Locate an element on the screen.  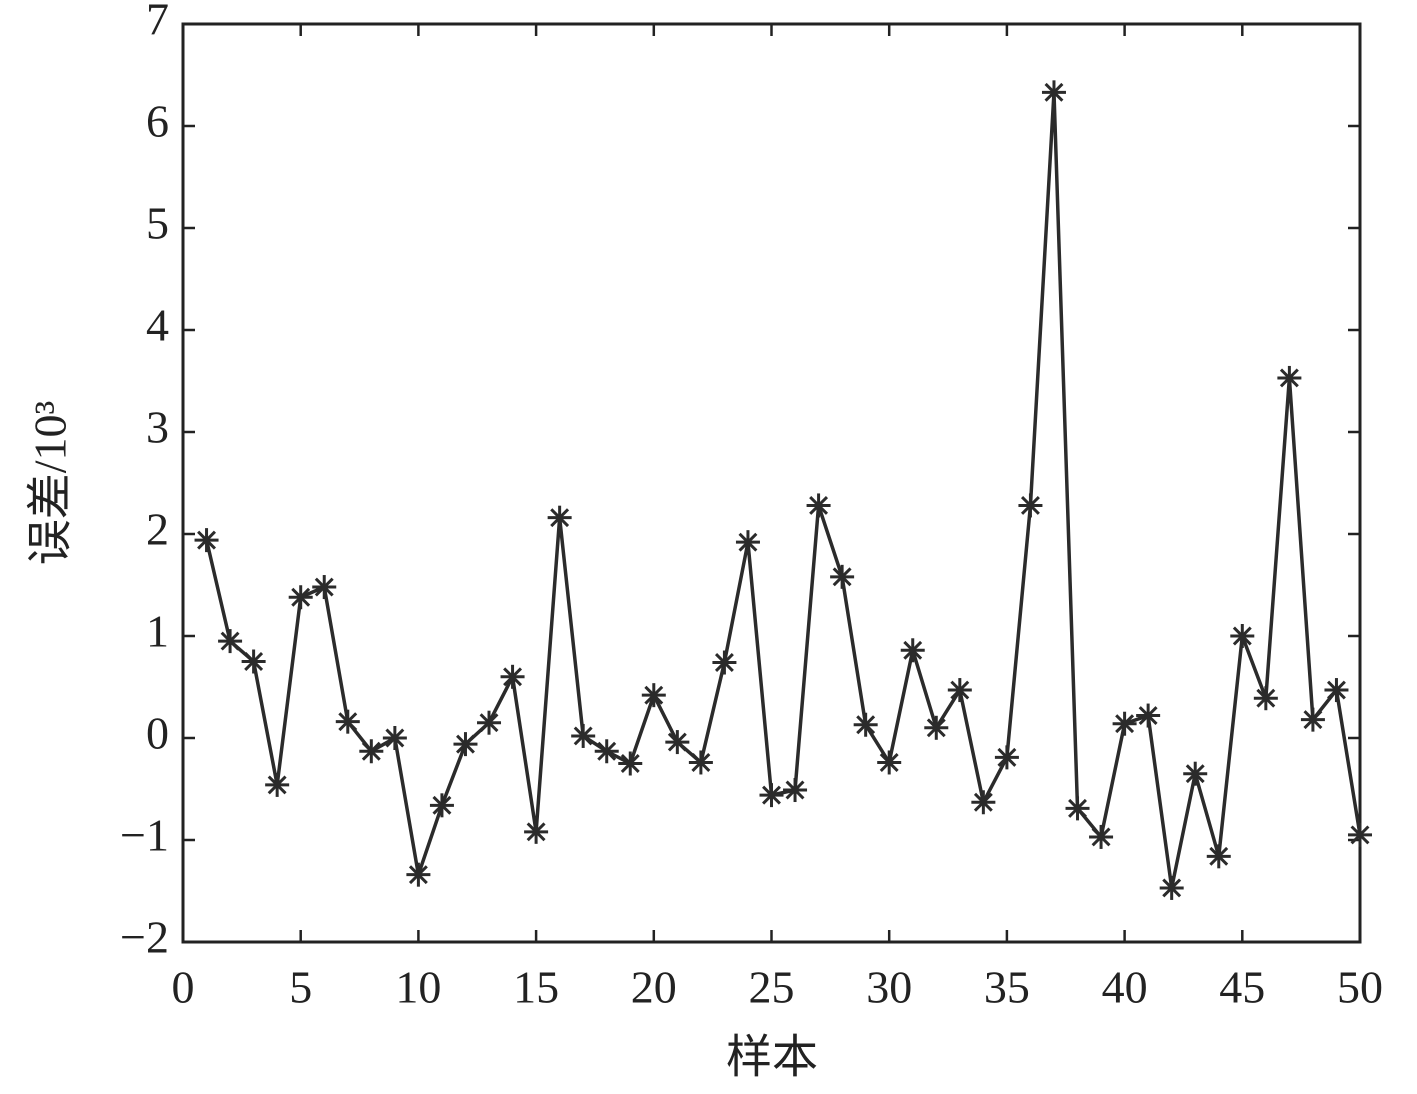
x-axis-label: 样本 is located at coordinates (772, 1057).